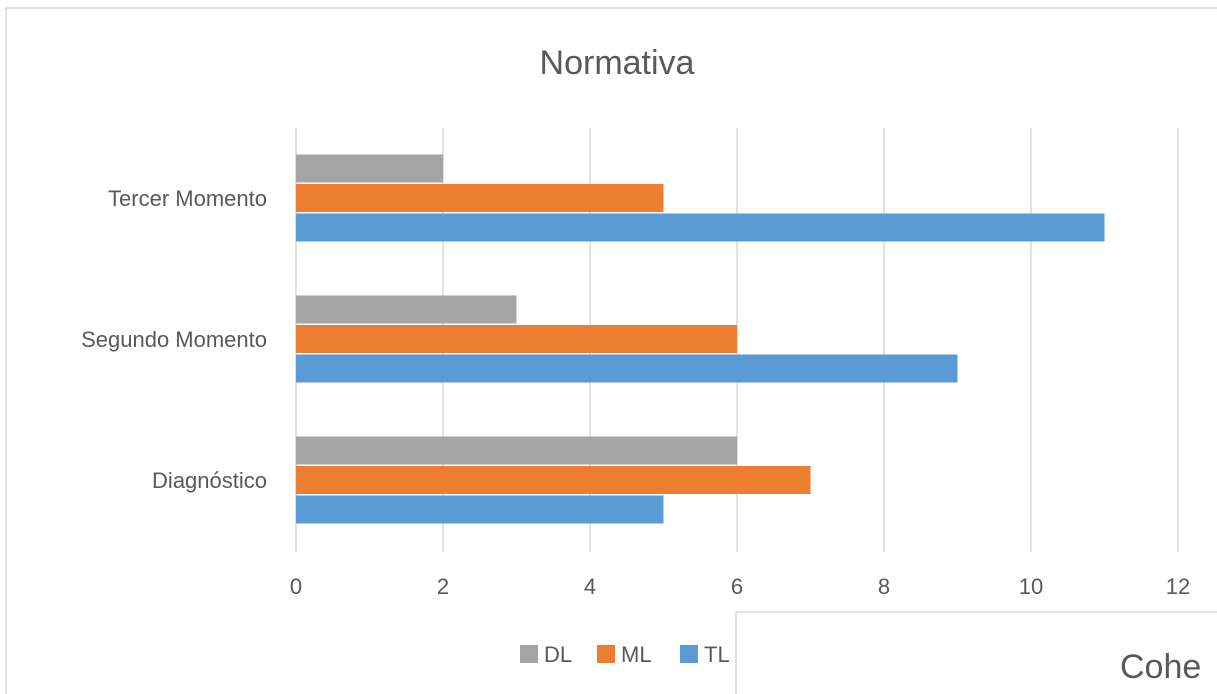 This screenshot has width=1217, height=694. I want to click on overlapping-chart-frame, so click(976, 652).